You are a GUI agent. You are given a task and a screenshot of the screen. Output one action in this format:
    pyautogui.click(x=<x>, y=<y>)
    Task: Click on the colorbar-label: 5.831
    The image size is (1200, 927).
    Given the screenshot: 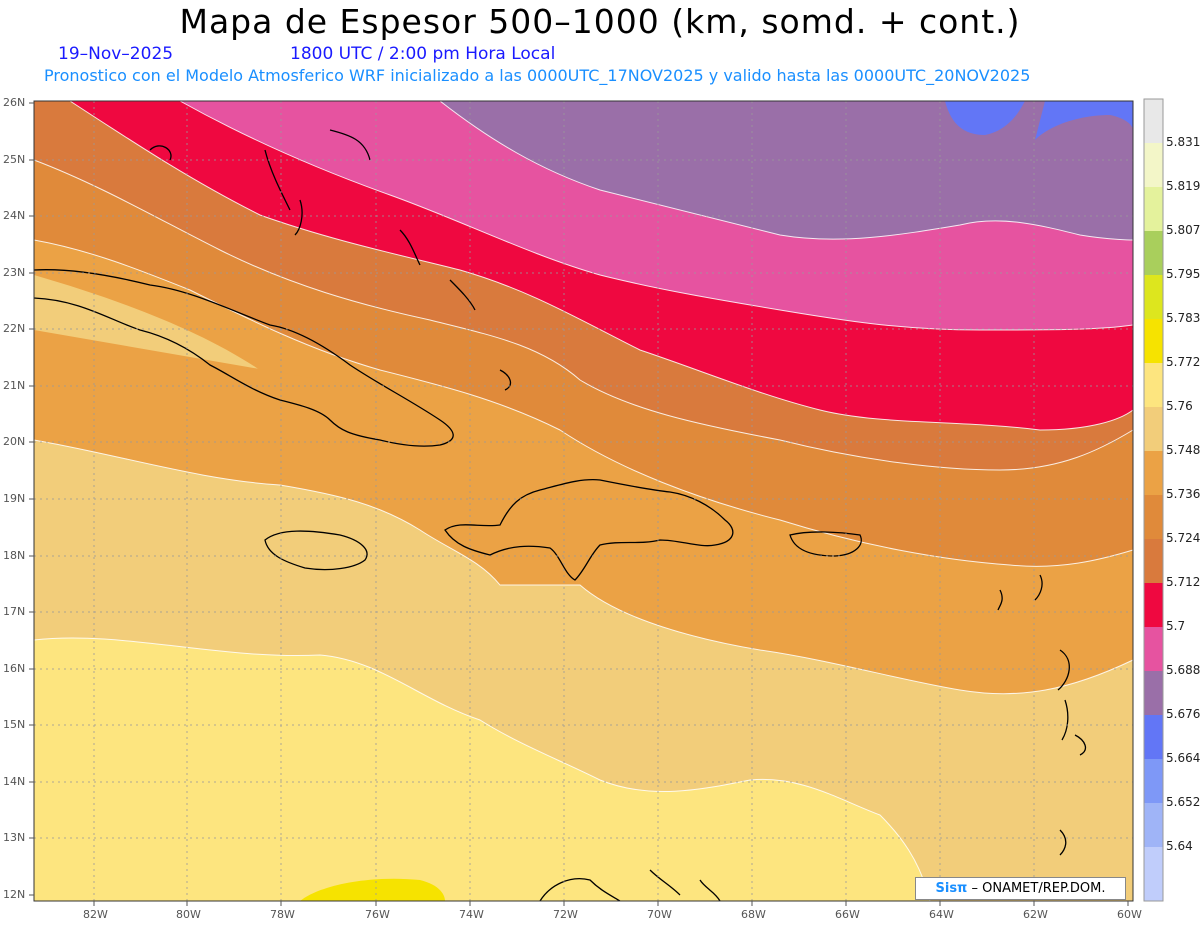 What is the action you would take?
    pyautogui.click(x=1183, y=142)
    